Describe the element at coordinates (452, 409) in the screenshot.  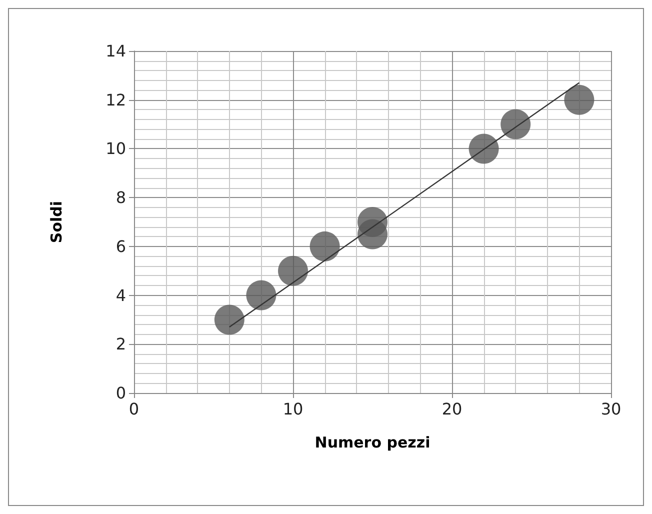
I see `x-tick-label: 20` at that location.